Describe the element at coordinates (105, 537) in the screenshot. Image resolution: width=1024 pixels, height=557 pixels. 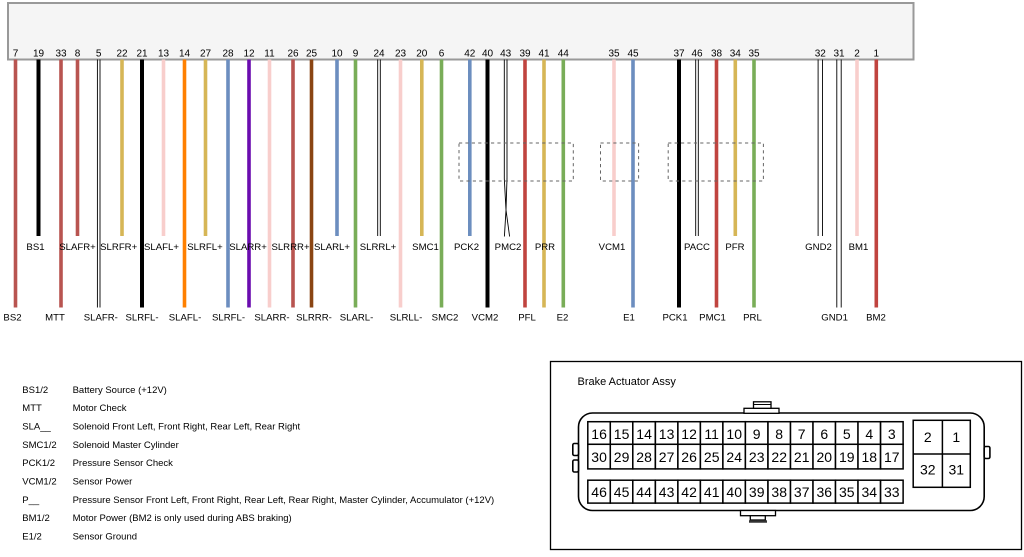
I see `svg-text: Sensor Ground` at that location.